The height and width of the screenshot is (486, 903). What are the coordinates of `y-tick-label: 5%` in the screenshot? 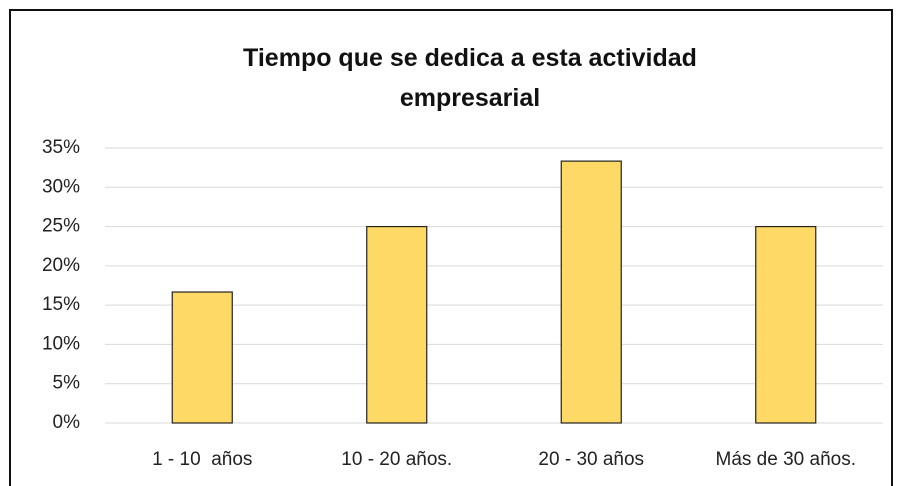 It's located at (67, 383).